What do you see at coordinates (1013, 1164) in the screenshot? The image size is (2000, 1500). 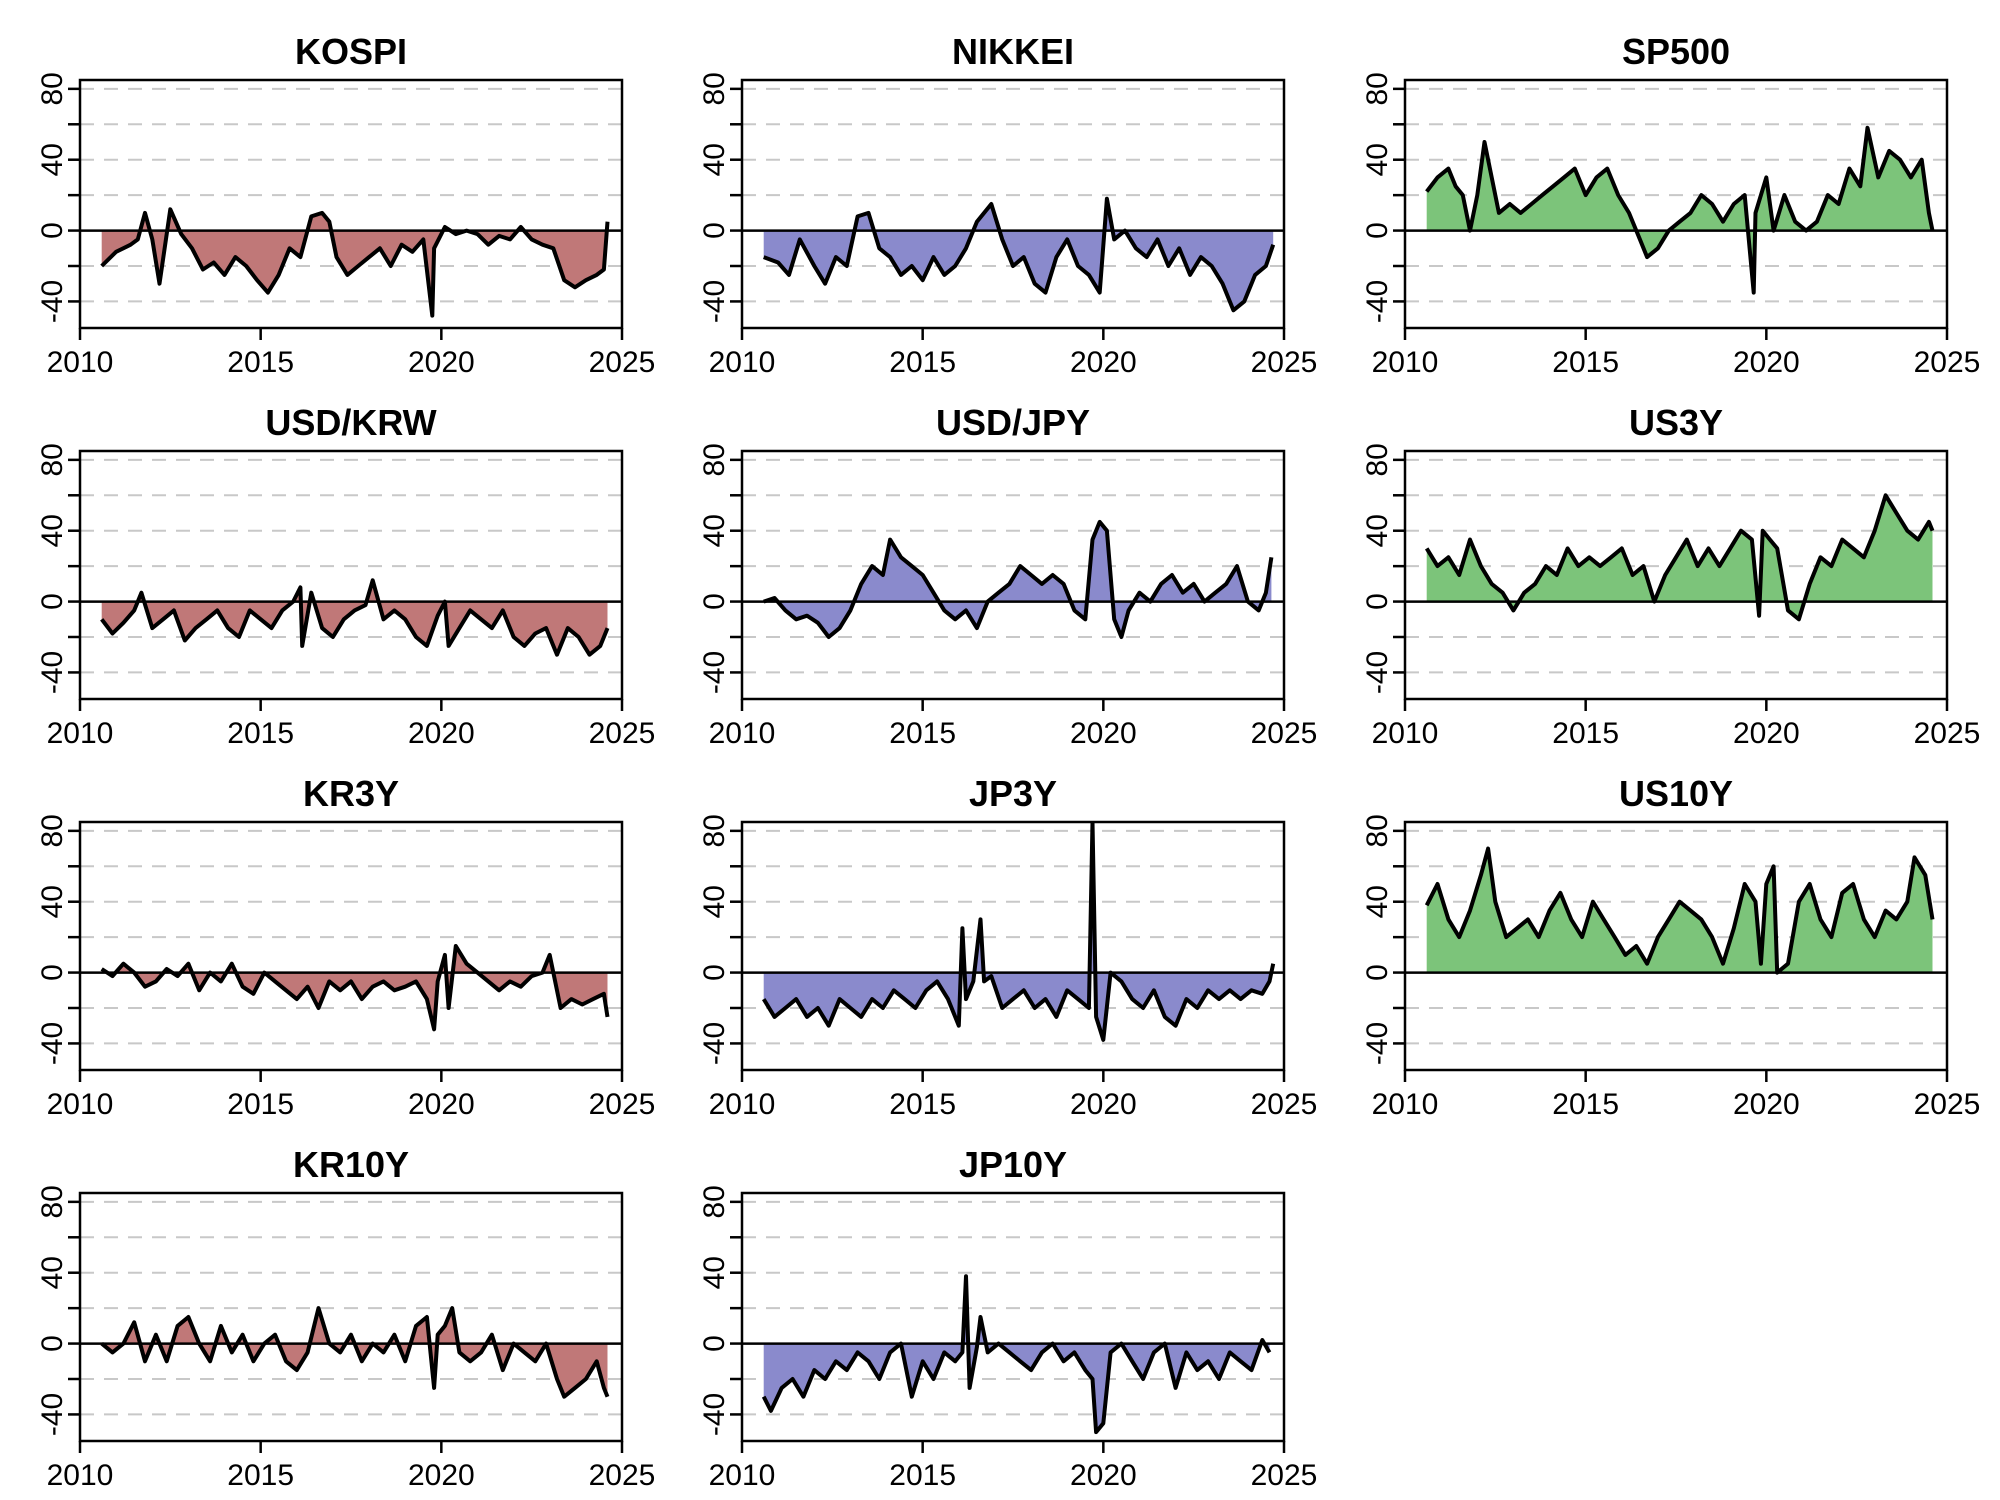 I see `panel-title: JP10Y` at bounding box center [1013, 1164].